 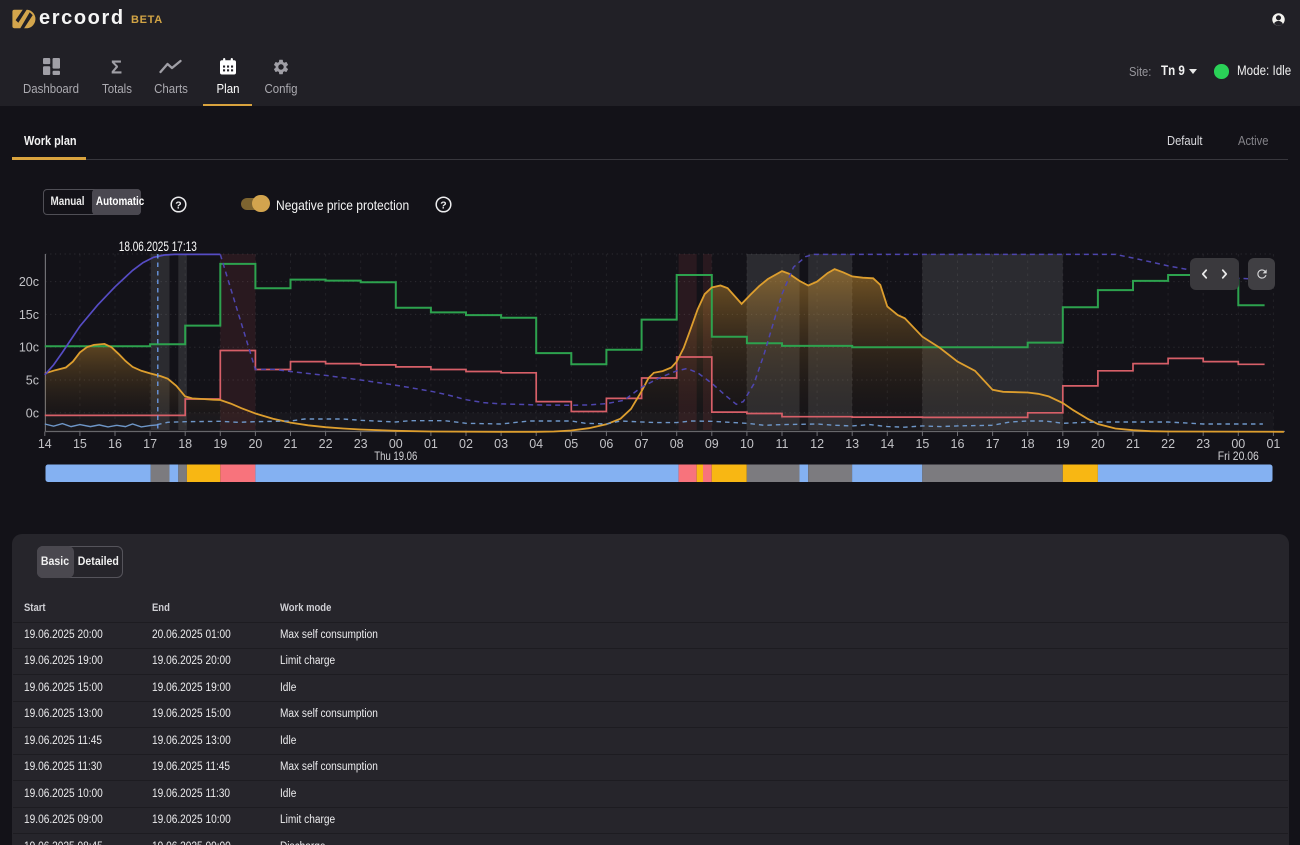 What do you see at coordinates (571, 444) in the screenshot?
I see `svg-text: 05` at bounding box center [571, 444].